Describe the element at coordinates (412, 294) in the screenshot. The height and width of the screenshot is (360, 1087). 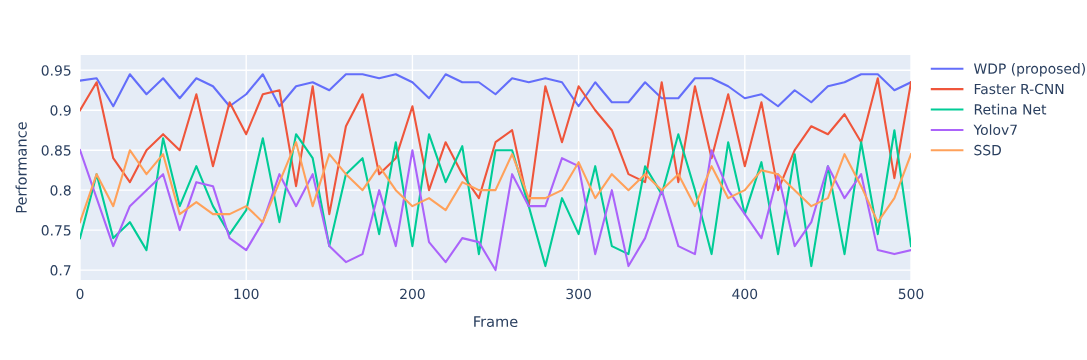
I see `x-tick-label: 200` at that location.